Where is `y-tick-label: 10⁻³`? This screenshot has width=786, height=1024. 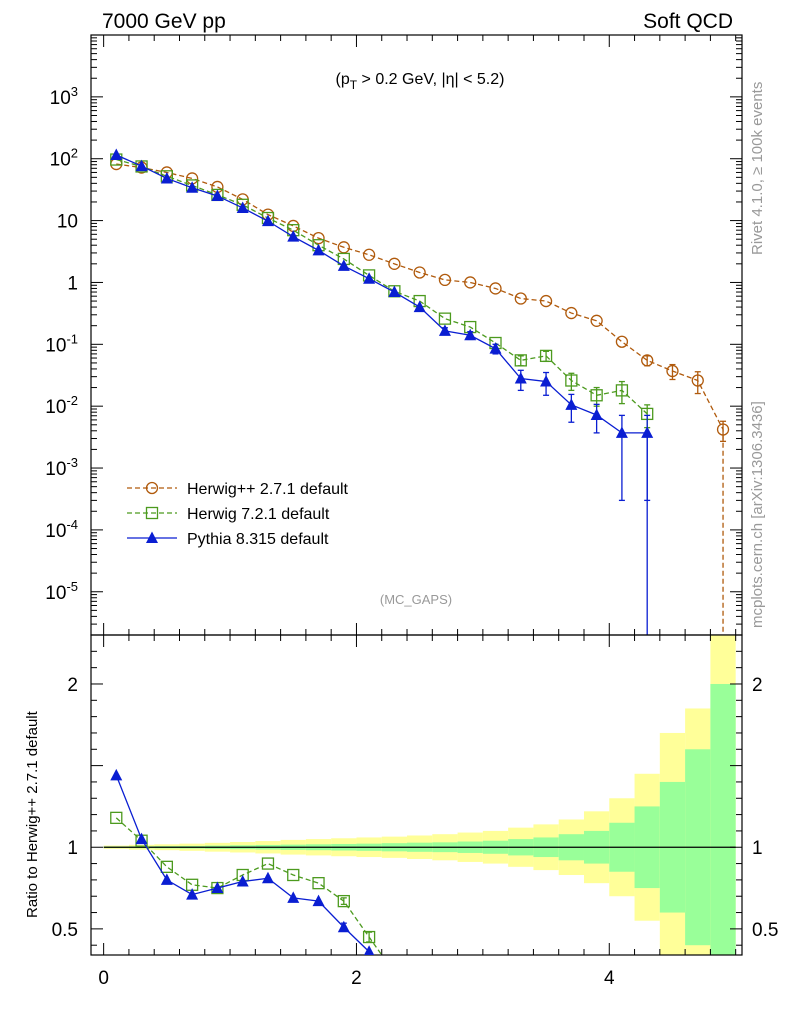 y-tick-label: 10⁻³ is located at coordinates (61, 467).